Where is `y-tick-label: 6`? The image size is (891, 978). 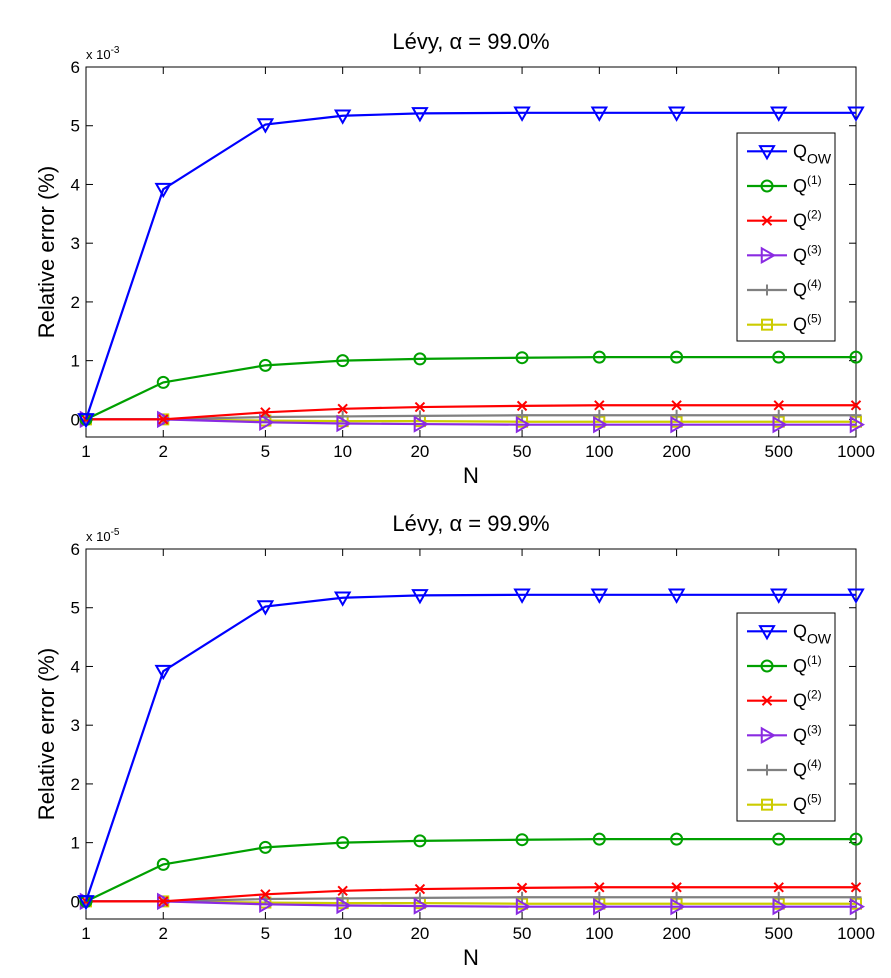
y-tick-label: 6 is located at coordinates (75, 549).